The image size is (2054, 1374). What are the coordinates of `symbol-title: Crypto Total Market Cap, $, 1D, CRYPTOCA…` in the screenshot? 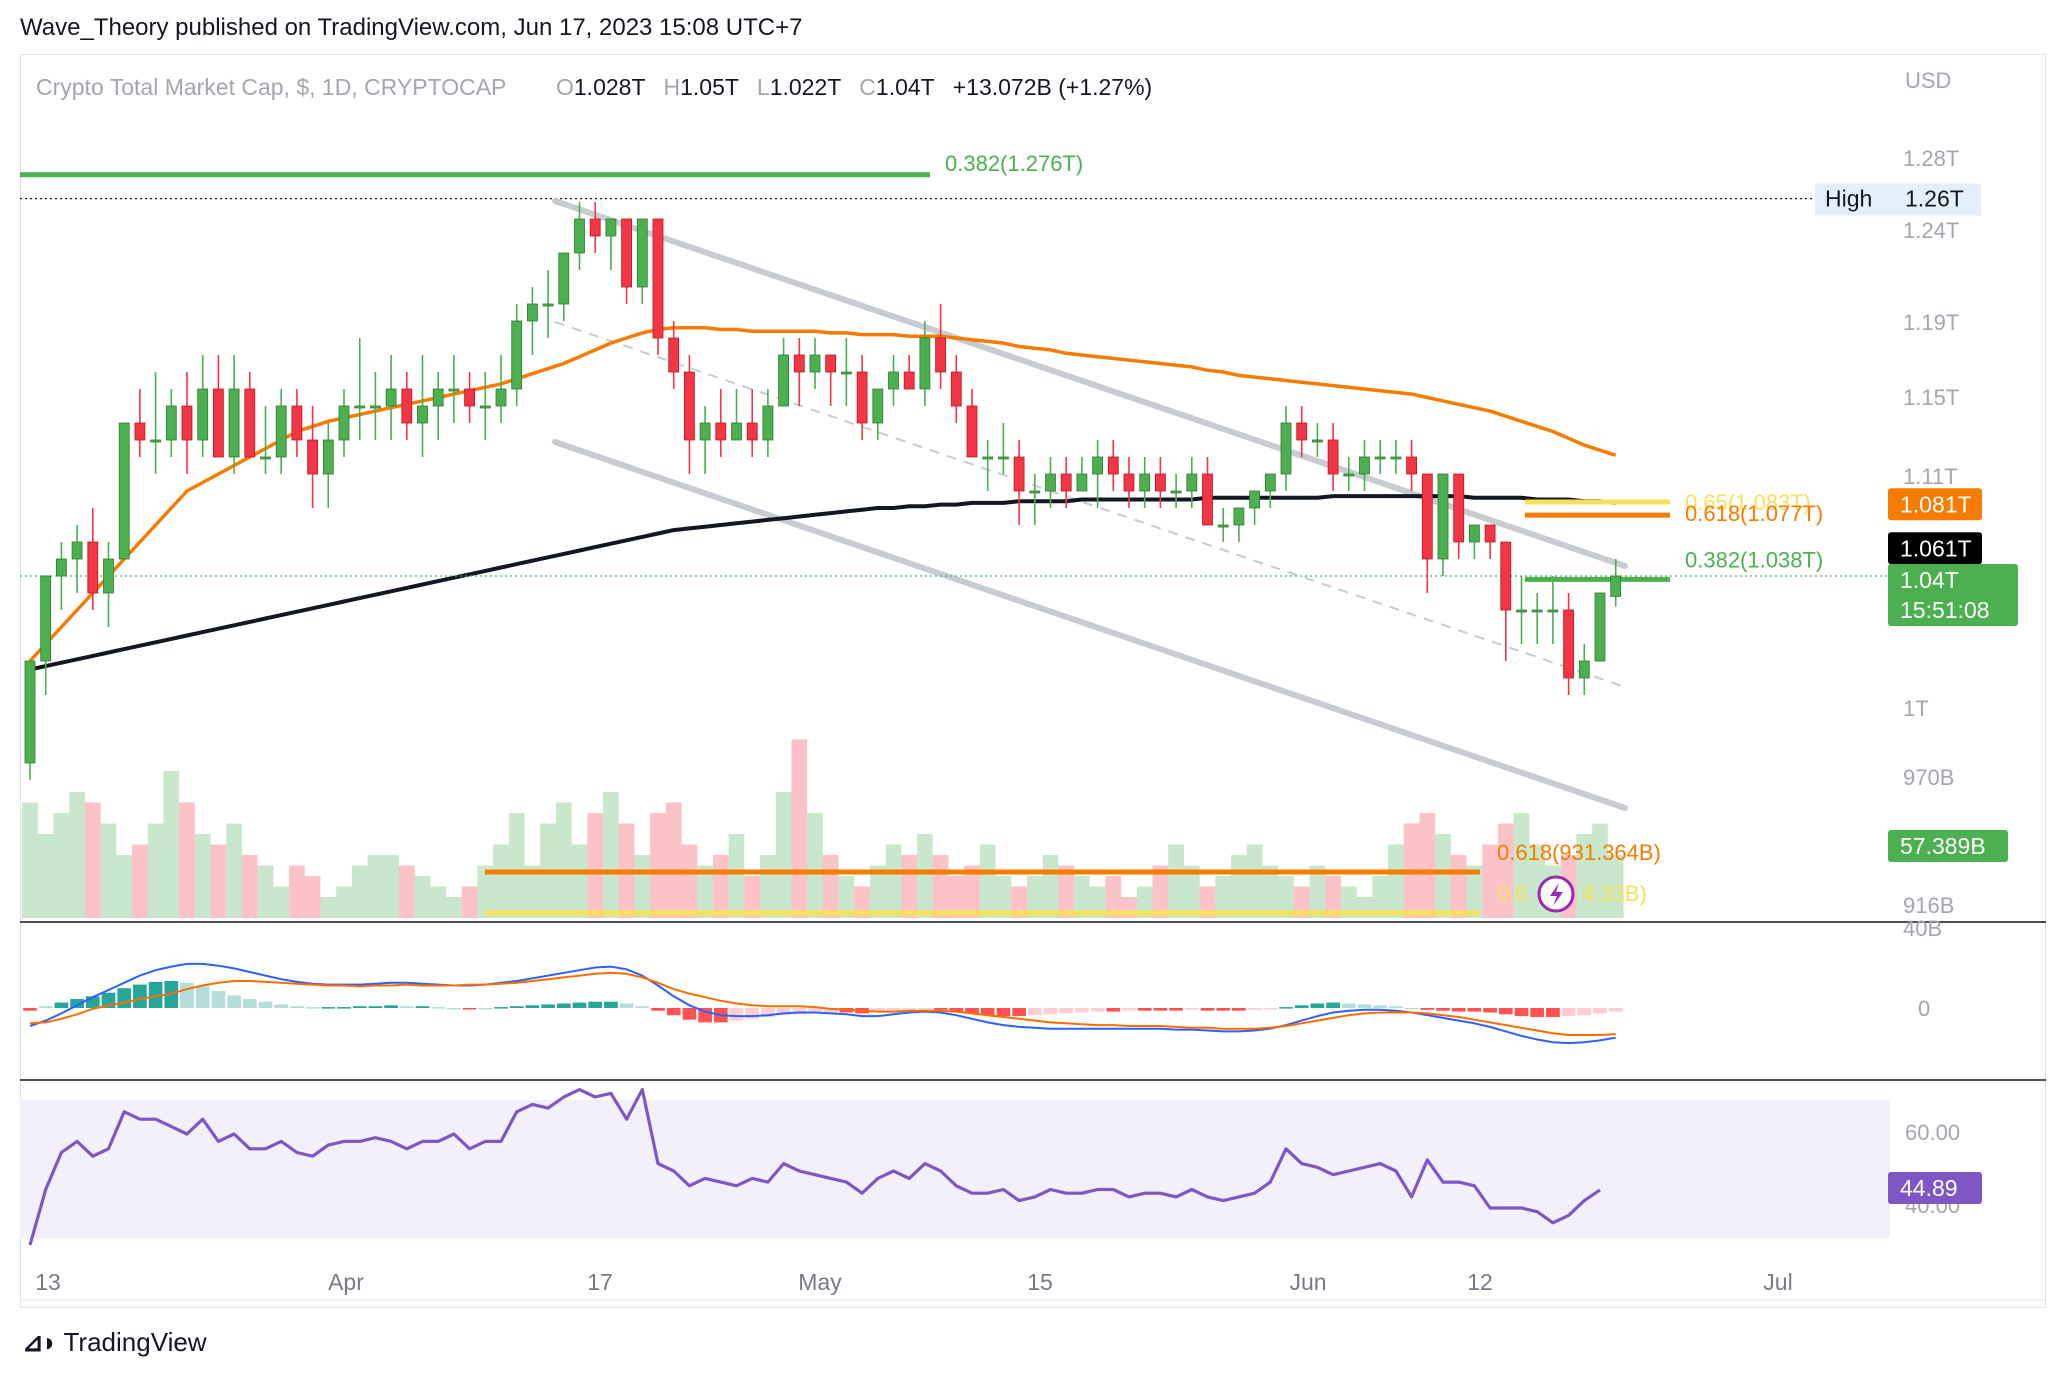 It's located at (271, 87).